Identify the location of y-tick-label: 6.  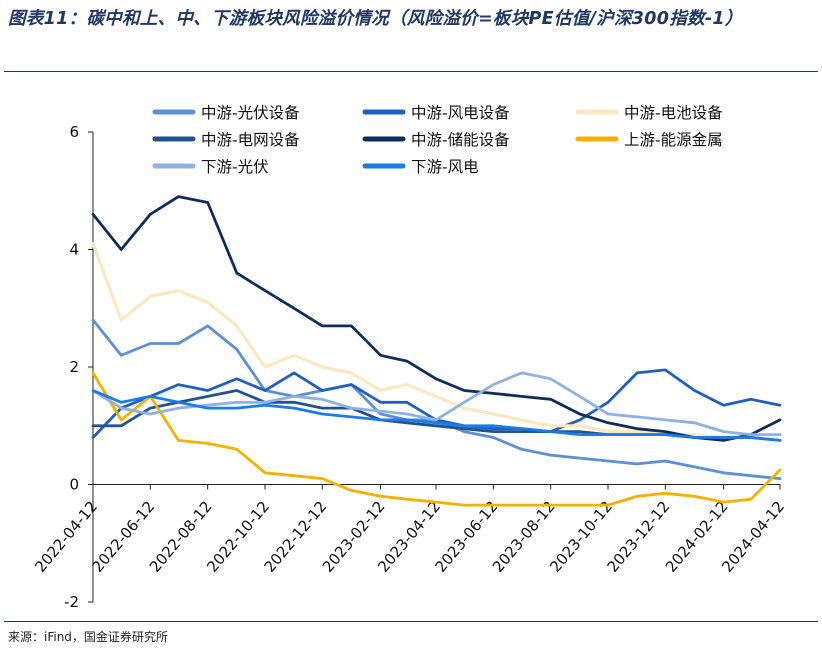
(74, 132).